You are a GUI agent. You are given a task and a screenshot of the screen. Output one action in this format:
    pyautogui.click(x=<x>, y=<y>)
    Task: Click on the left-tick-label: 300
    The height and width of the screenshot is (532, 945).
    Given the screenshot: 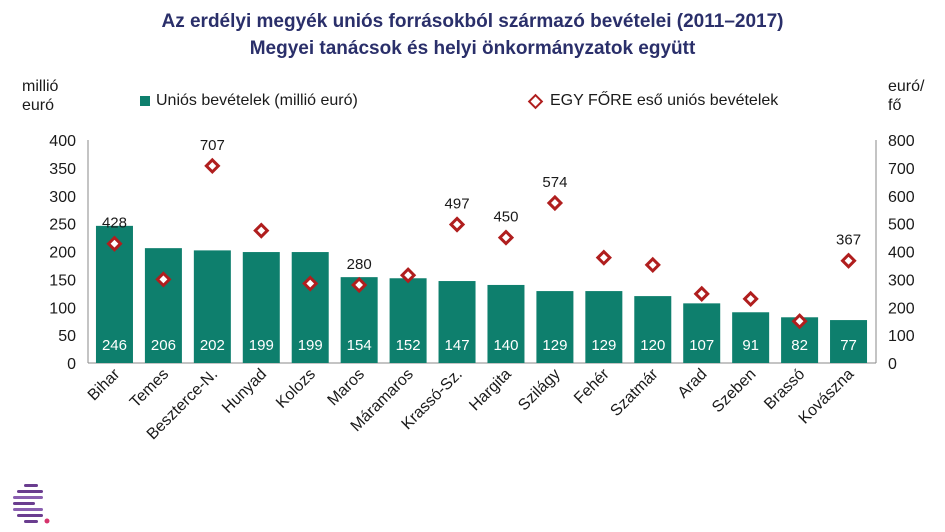 What is the action you would take?
    pyautogui.click(x=62, y=197)
    